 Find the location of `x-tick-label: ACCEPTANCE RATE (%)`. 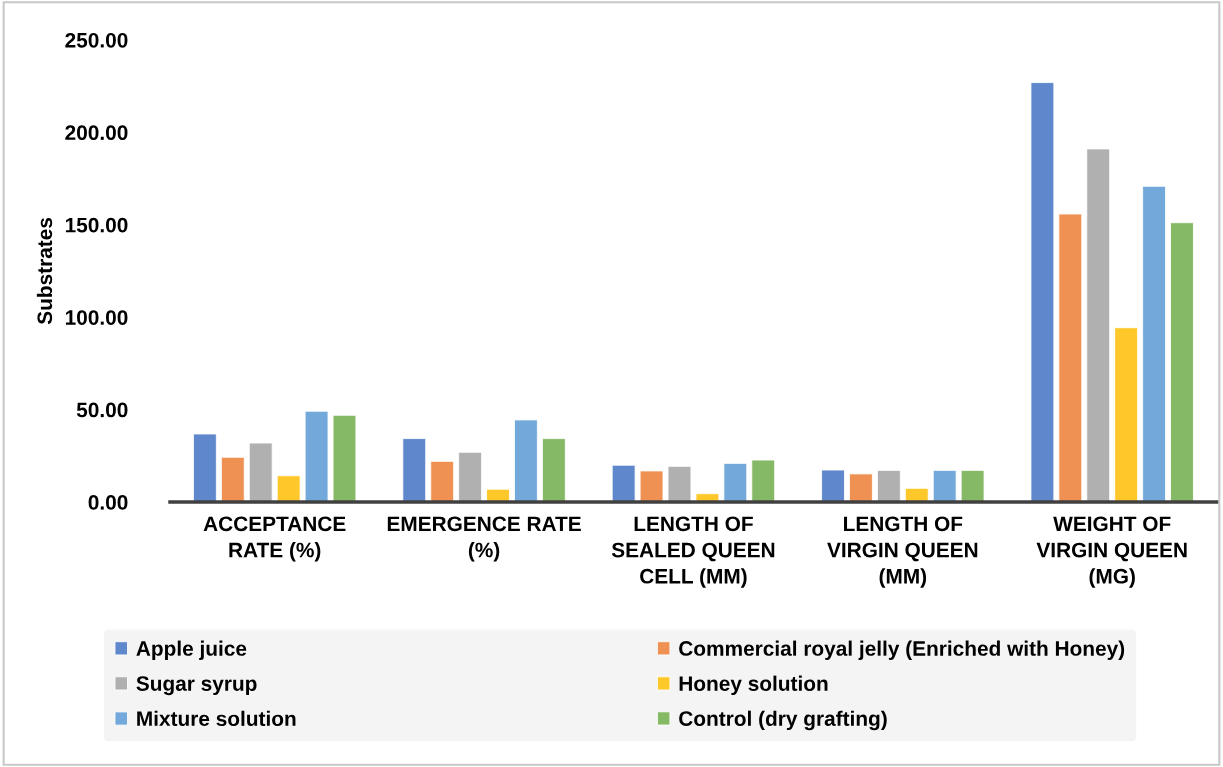

x-tick-label: ACCEPTANCE RATE (%) is located at coordinates (274, 539).